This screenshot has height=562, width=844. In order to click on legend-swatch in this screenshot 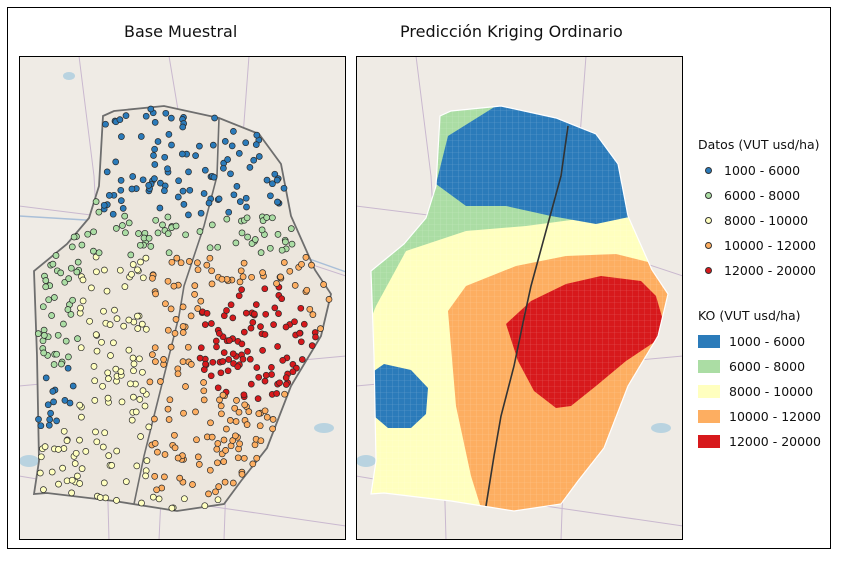, I will do `click(709, 341)`.